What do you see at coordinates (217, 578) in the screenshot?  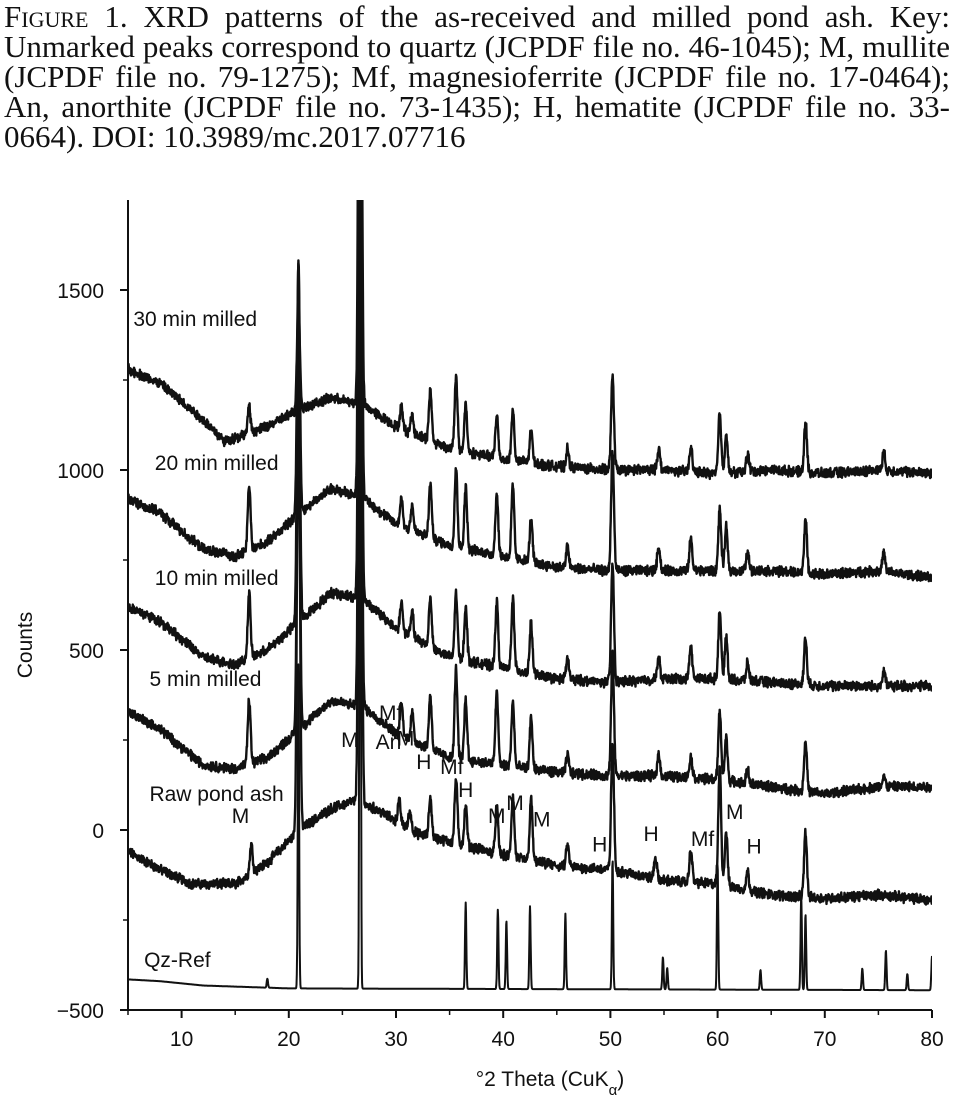 I see `series-label: 10 min milled` at bounding box center [217, 578].